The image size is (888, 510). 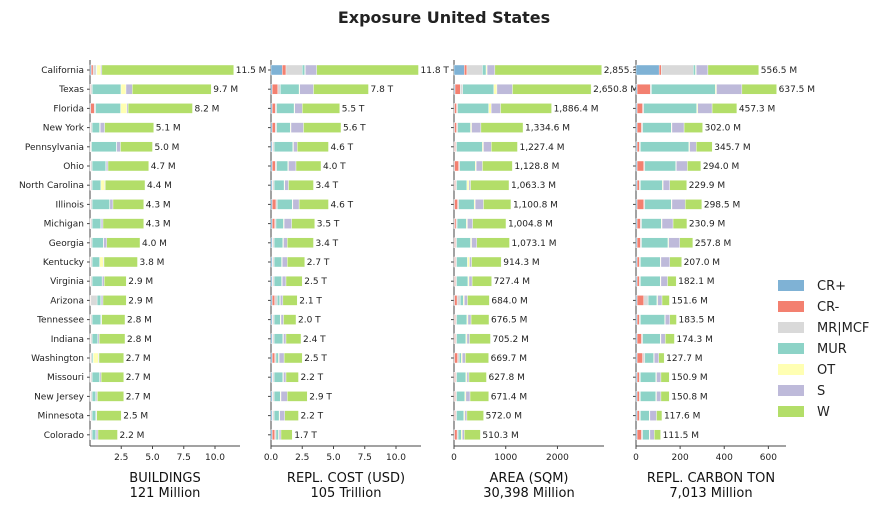 What do you see at coordinates (354, 129) in the screenshot?
I see `value-label: 5.6 T` at bounding box center [354, 129].